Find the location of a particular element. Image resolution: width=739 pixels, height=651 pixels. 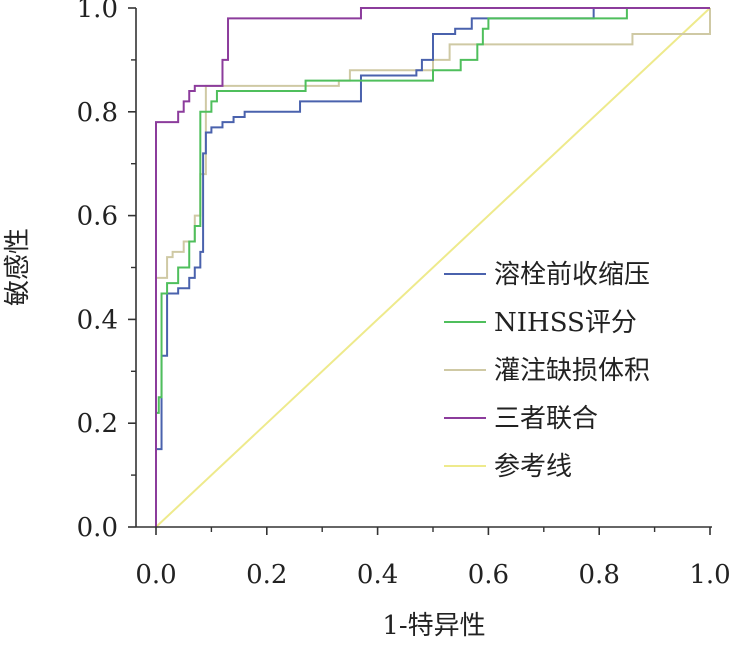

x-tick-label: 0.6 is located at coordinates (488, 575).